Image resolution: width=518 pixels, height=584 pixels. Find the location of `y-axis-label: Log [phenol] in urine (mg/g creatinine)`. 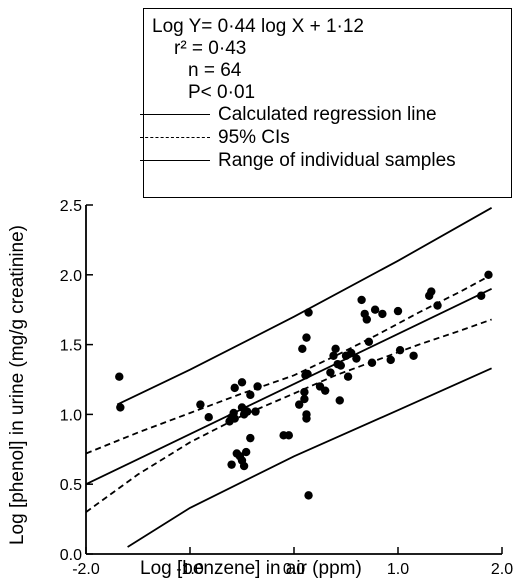

y-axis-label: Log [phenol] in urine (mg/g creatinine) is located at coordinates (17, 385).